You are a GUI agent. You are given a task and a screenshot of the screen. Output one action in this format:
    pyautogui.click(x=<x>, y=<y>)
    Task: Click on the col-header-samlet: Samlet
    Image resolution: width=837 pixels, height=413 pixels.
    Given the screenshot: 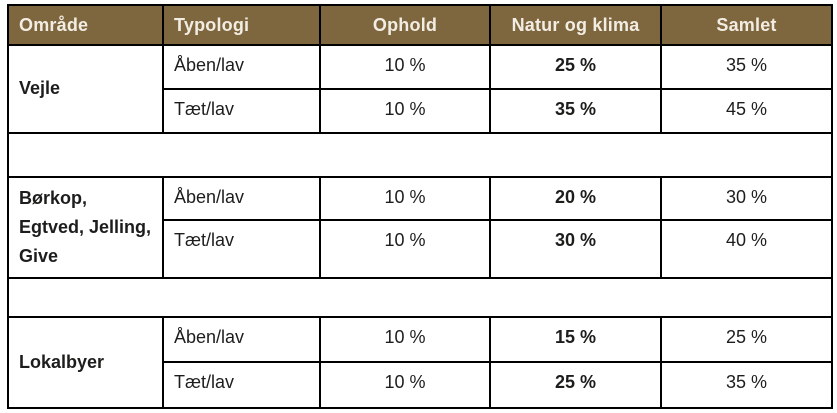 What is the action you would take?
    pyautogui.click(x=746, y=25)
    